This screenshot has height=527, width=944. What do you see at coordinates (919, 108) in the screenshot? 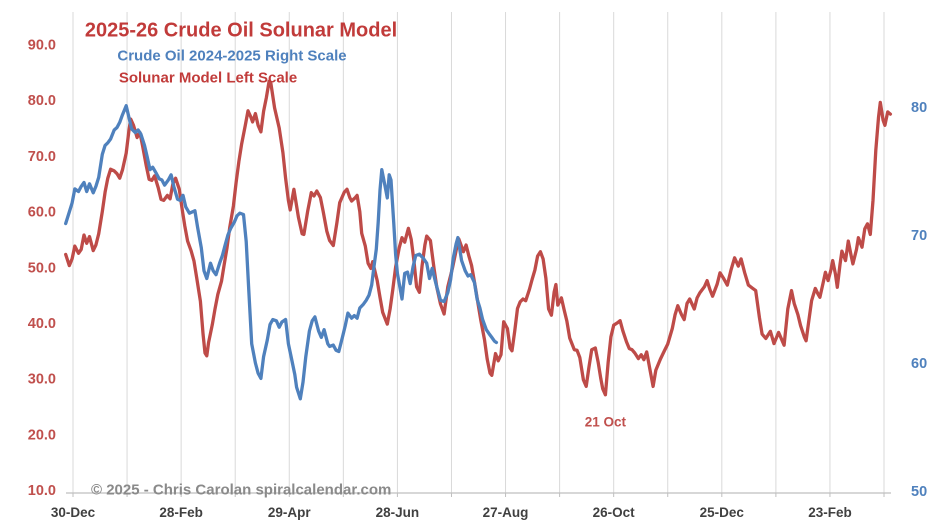
I see `right-axis-tick-label: 80` at bounding box center [919, 108].